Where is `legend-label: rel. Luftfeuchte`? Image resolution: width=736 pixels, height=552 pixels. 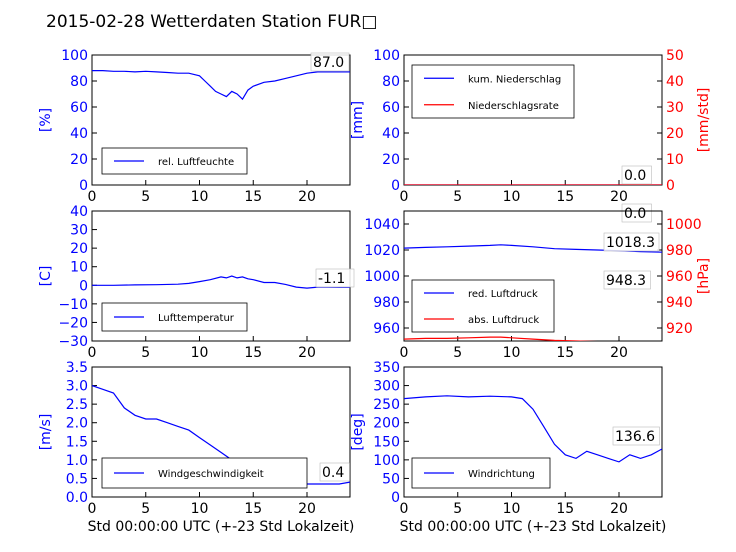 legend-label: rel. Luftfeuchte is located at coordinates (196, 162).